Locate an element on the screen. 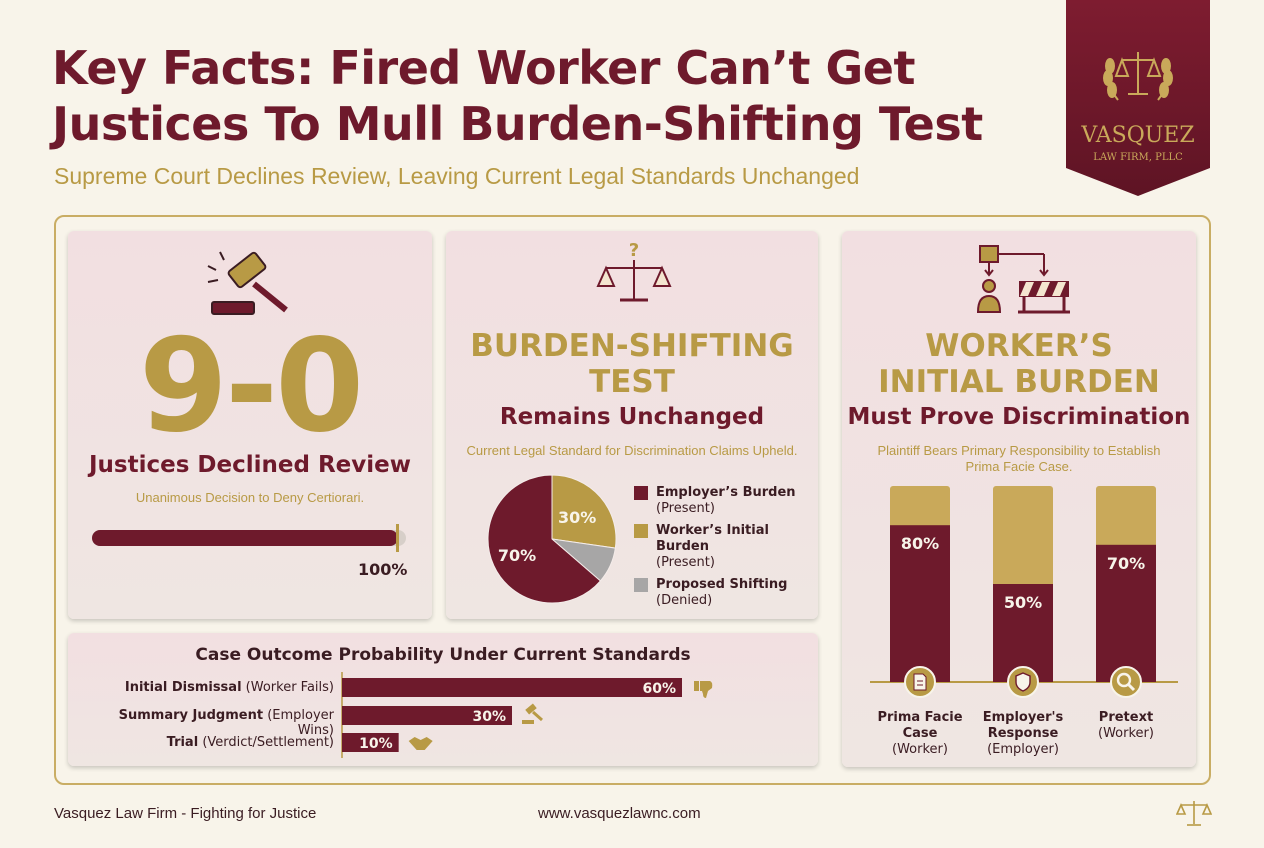  stage-title-2: Response is located at coordinates (1023, 733).